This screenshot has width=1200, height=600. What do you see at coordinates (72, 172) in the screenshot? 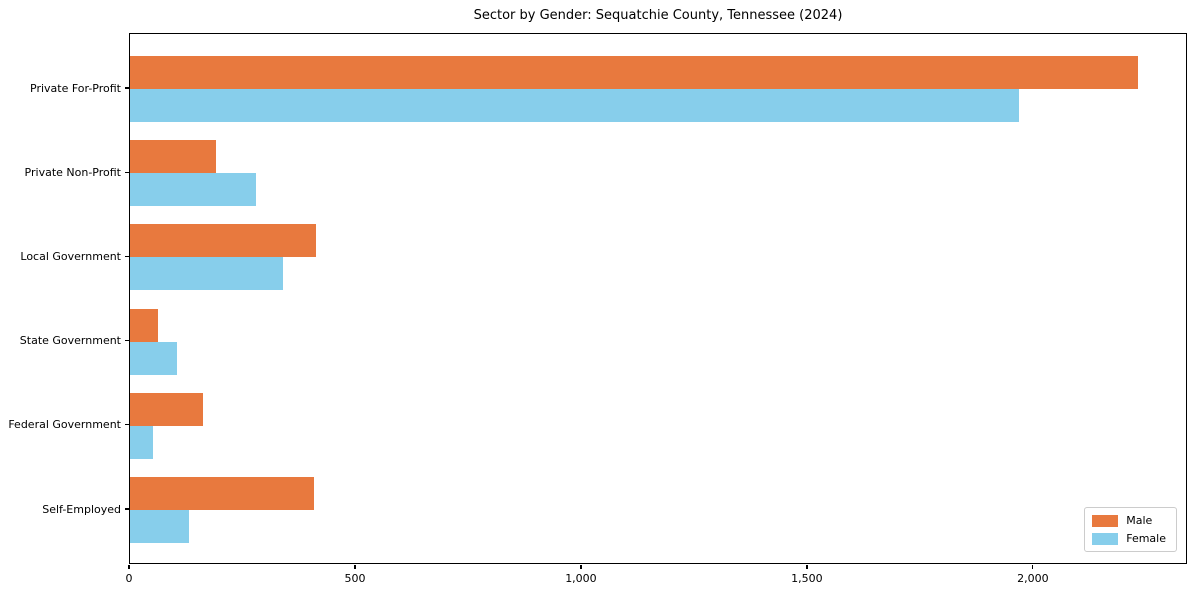
I see `y-tick-label: Private Non-Profit` at bounding box center [72, 172].